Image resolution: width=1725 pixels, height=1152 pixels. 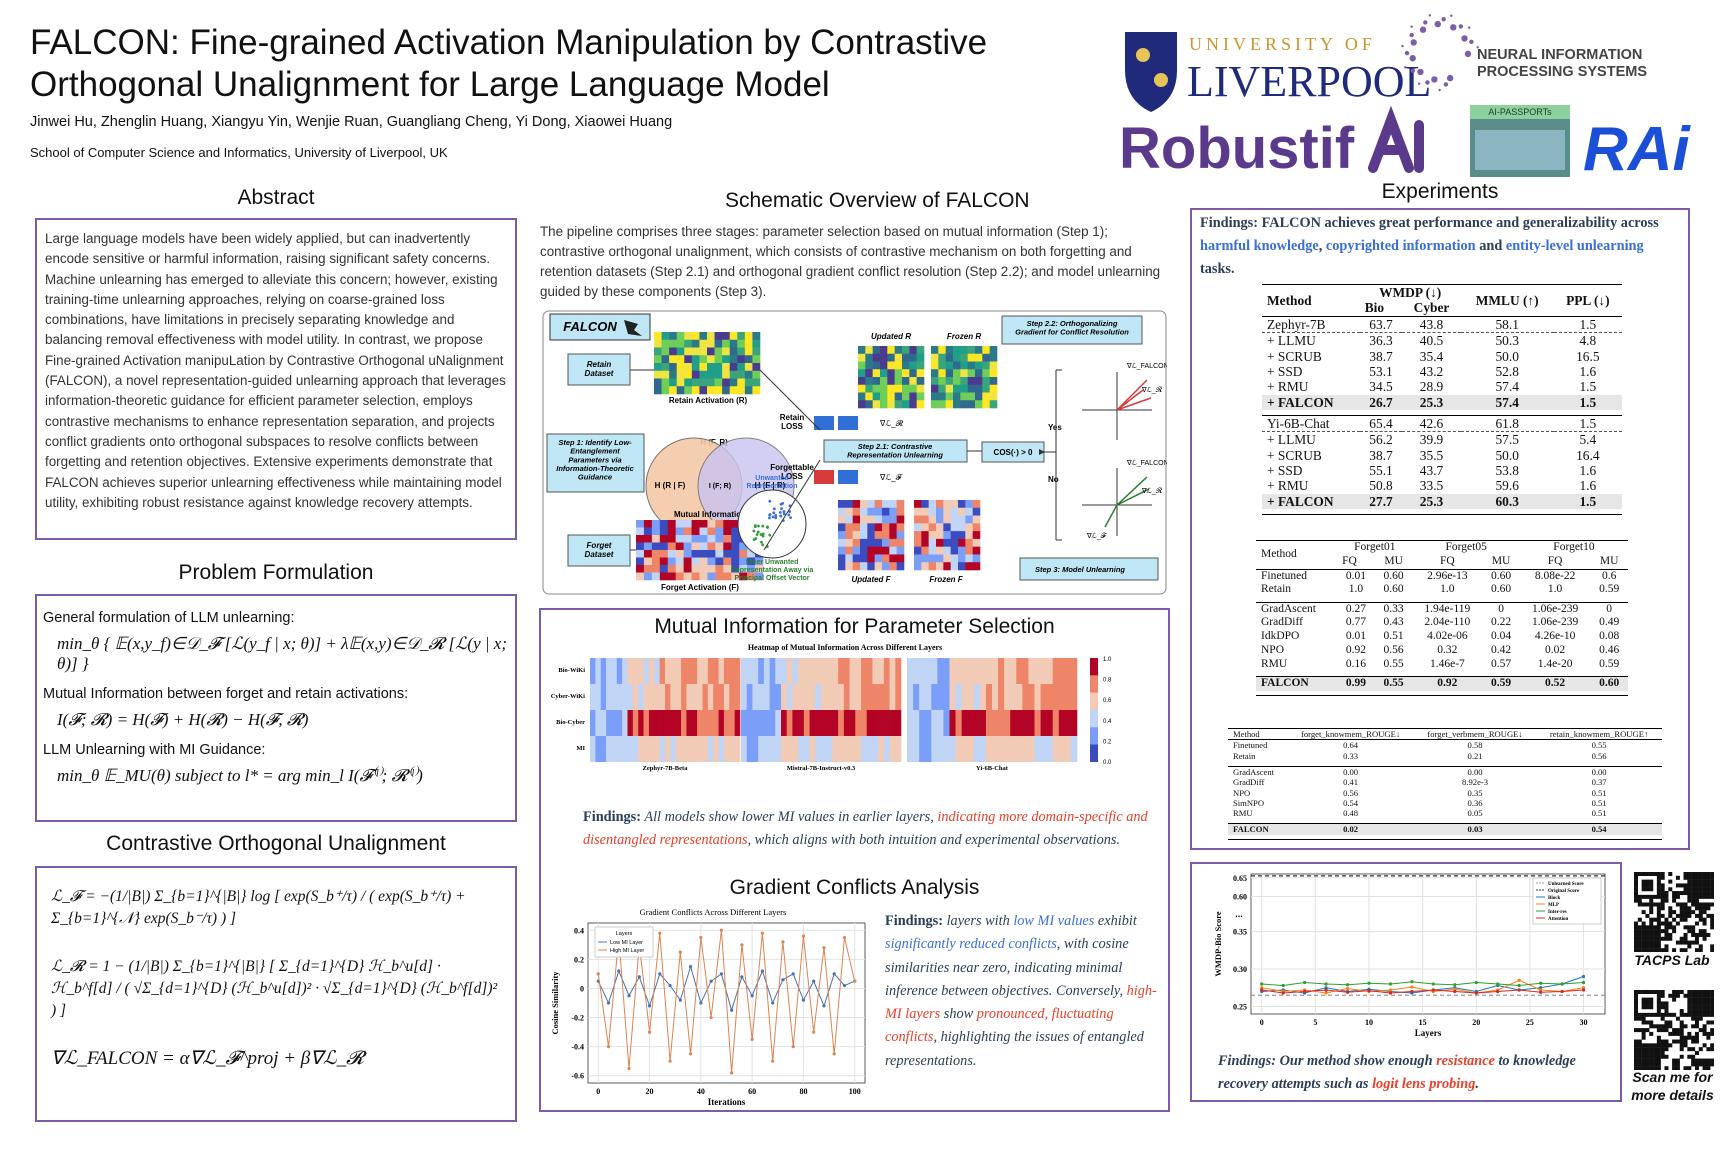 I want to click on figure-label: Updated F, so click(x=871, y=579).